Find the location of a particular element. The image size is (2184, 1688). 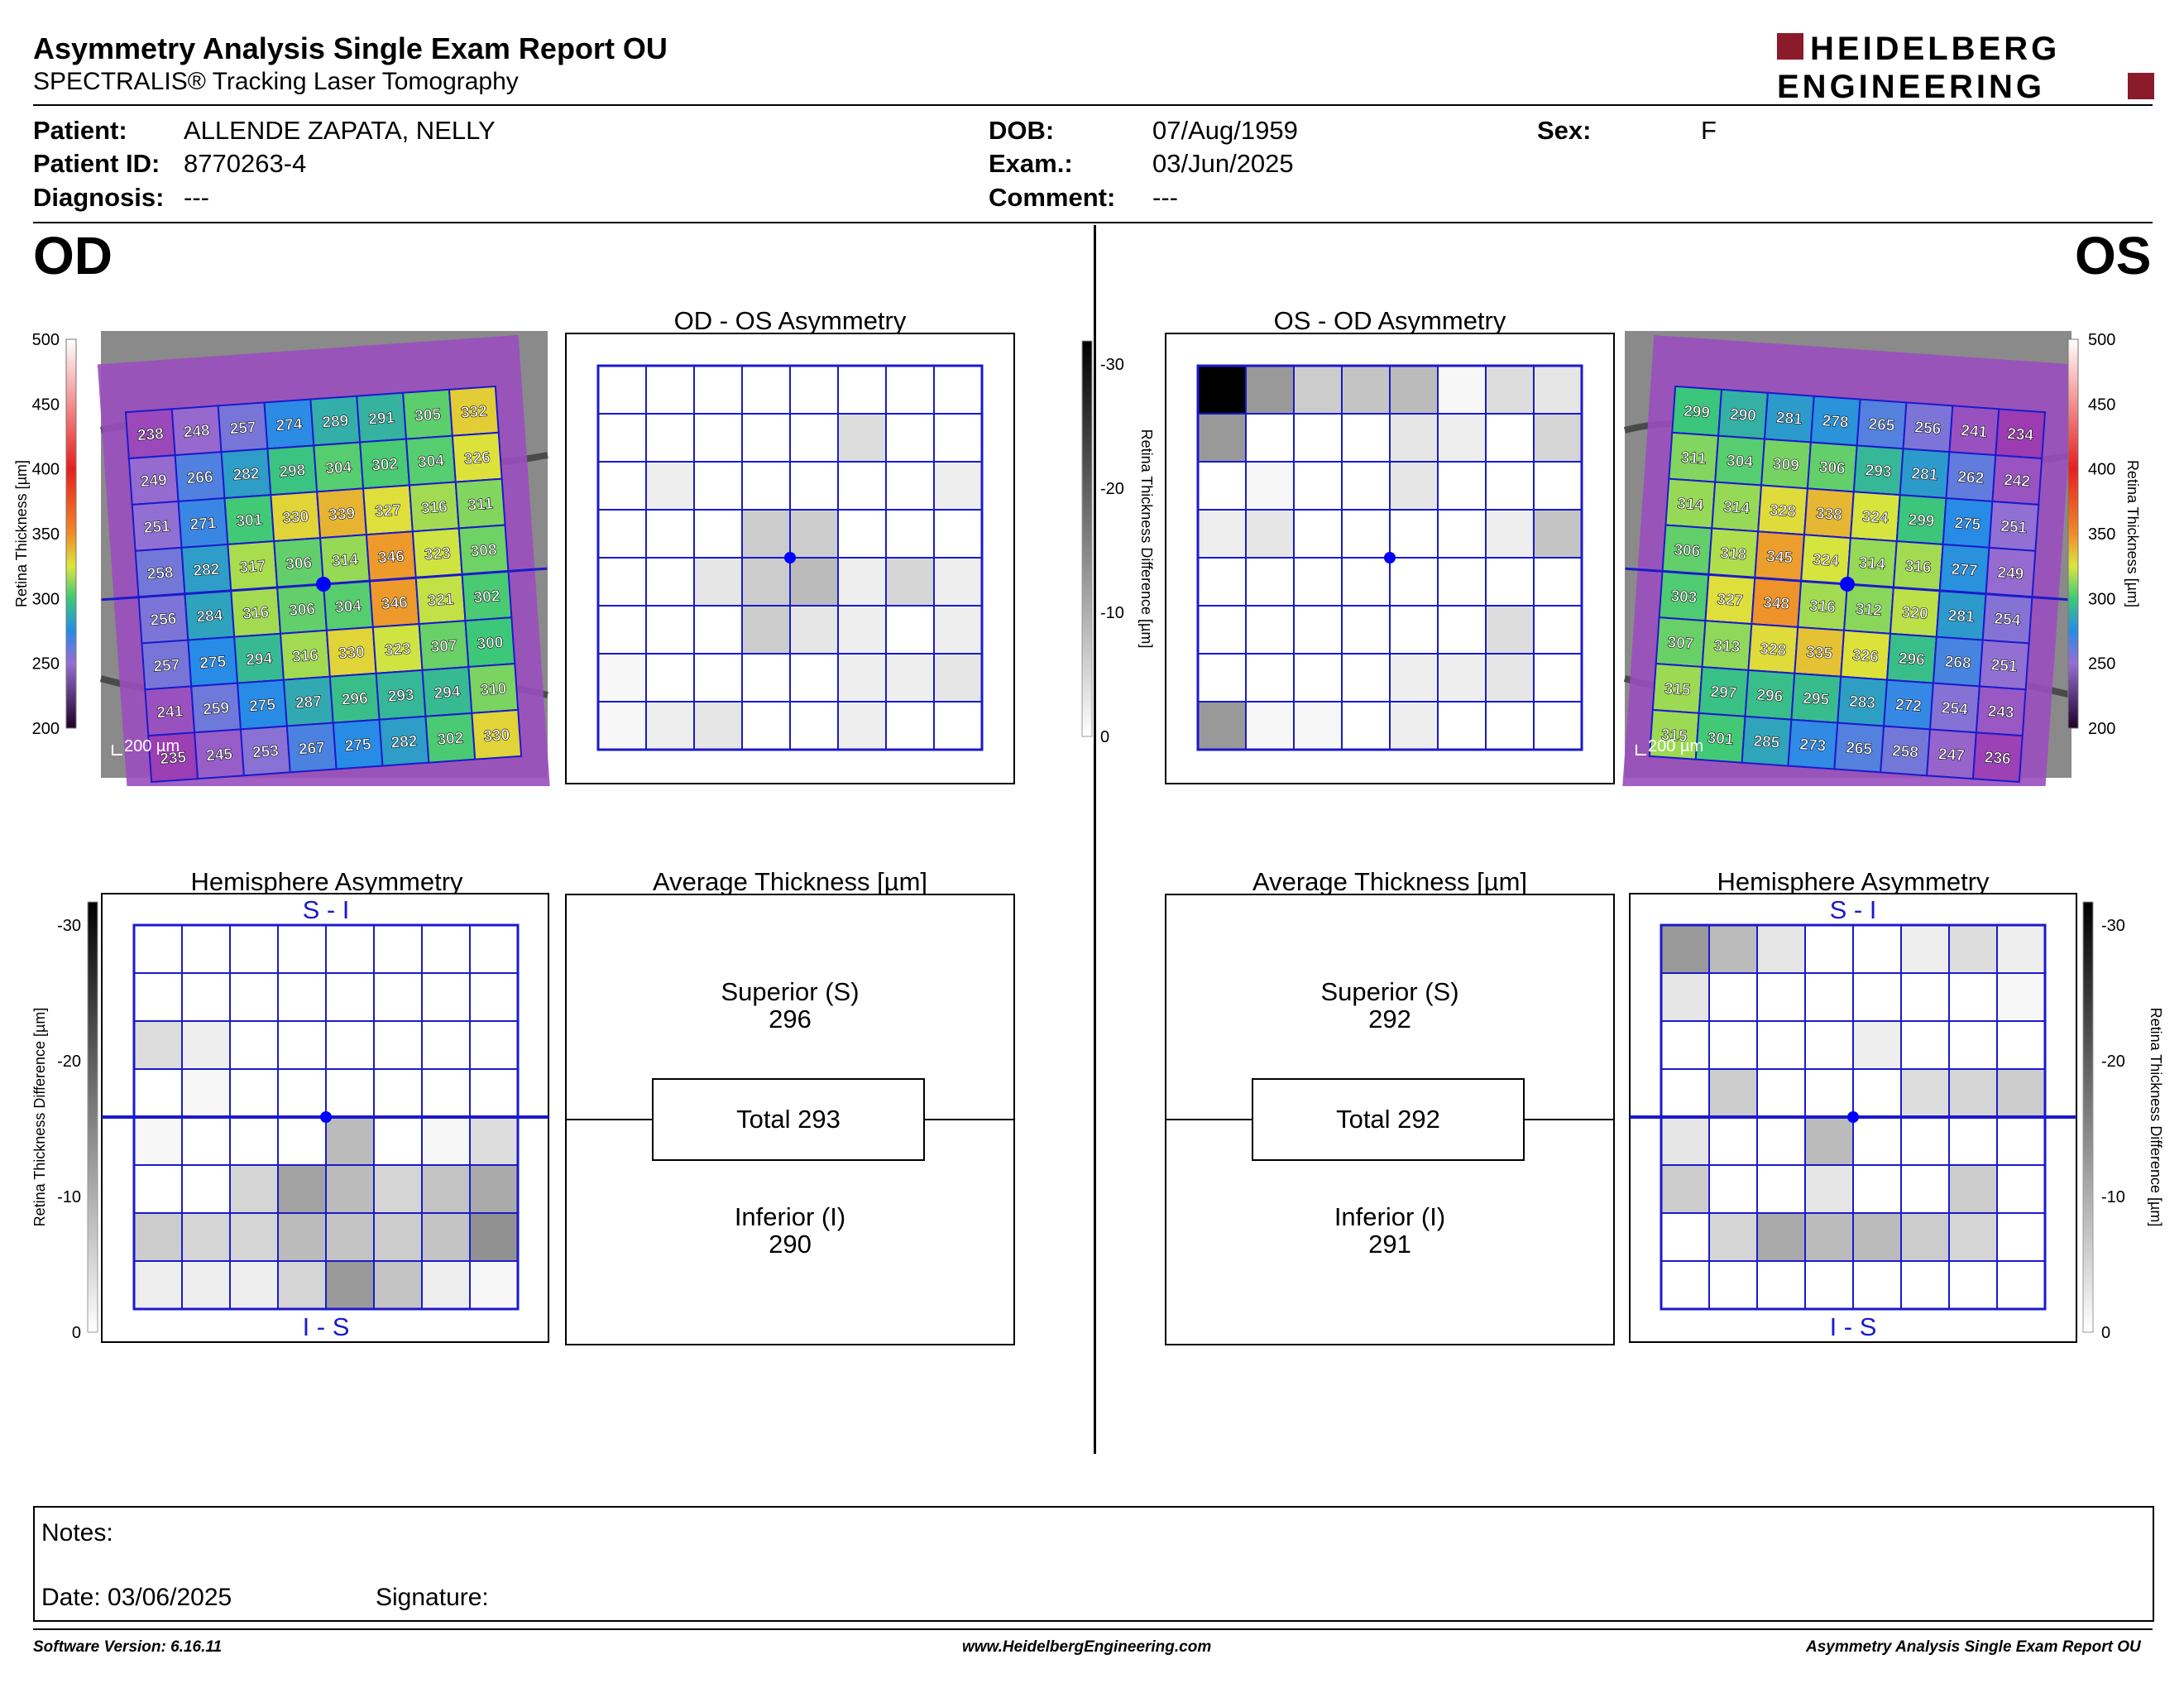

os-superior-label: Superior (S) is located at coordinates (1389, 991).